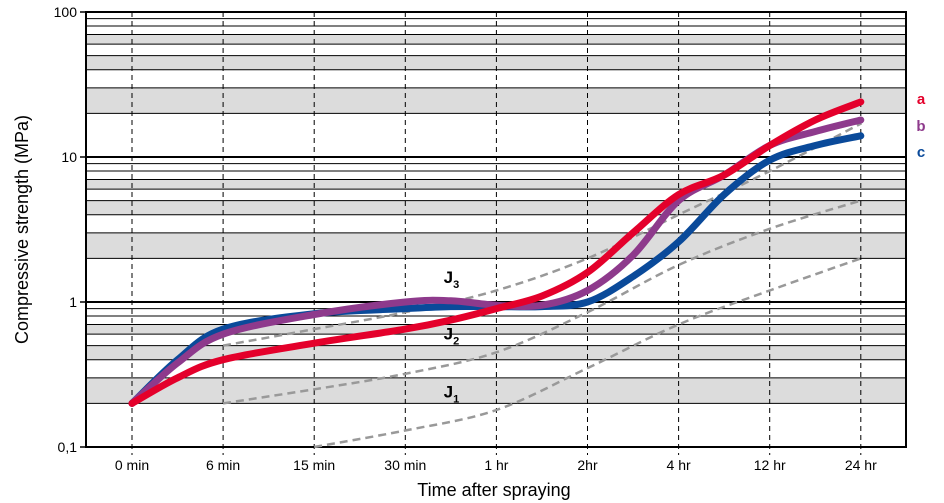  Describe the element at coordinates (73, 302) in the screenshot. I see `y-tick-label: 1` at that location.